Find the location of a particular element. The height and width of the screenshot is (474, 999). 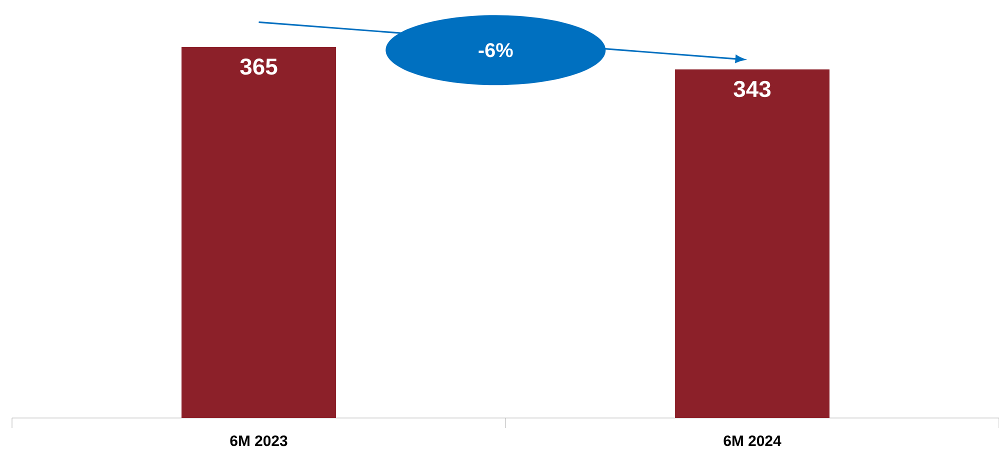

data-label: 365 is located at coordinates (259, 66).